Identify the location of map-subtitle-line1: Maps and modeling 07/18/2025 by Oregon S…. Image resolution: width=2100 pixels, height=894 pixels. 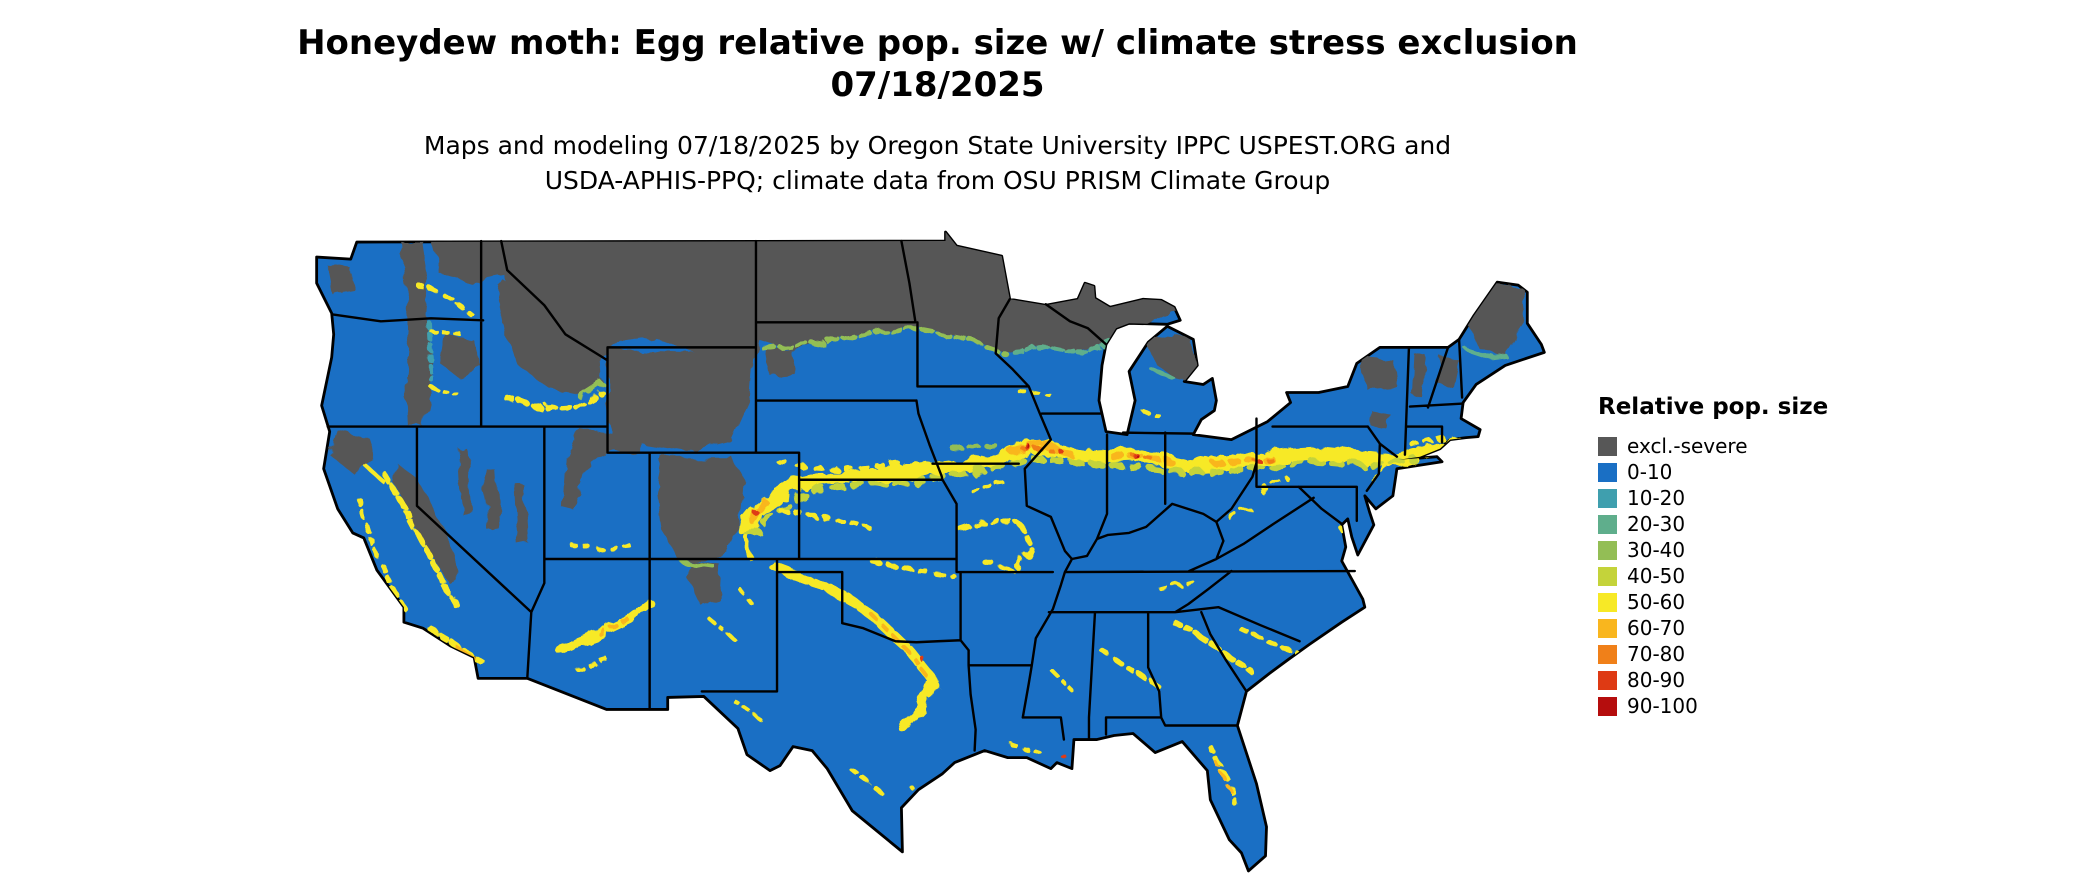
(937, 145).